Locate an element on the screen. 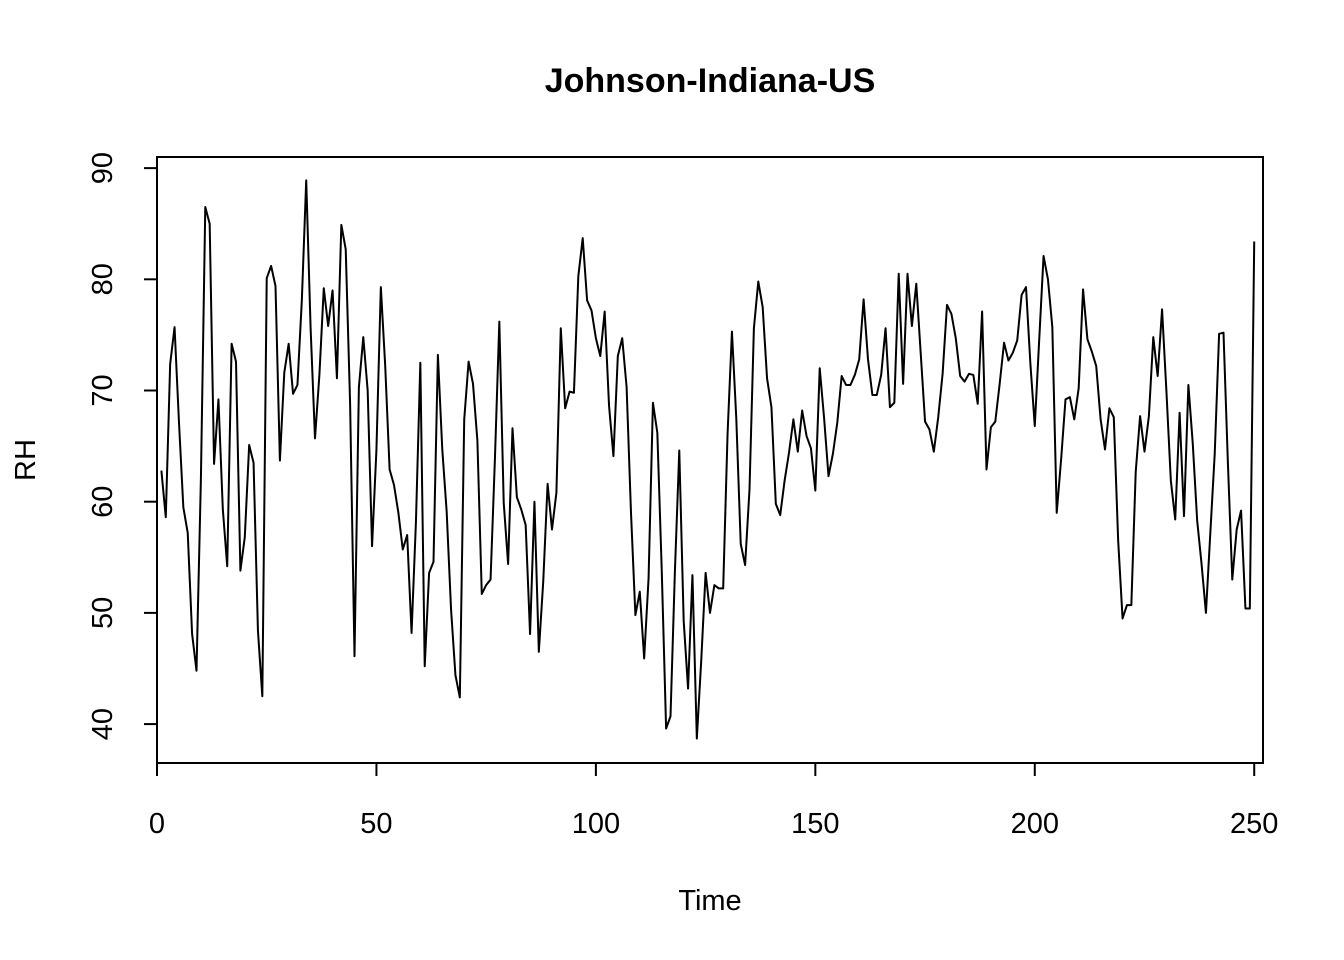 The image size is (1344, 960). x-tick-label: 200 is located at coordinates (1035, 824).